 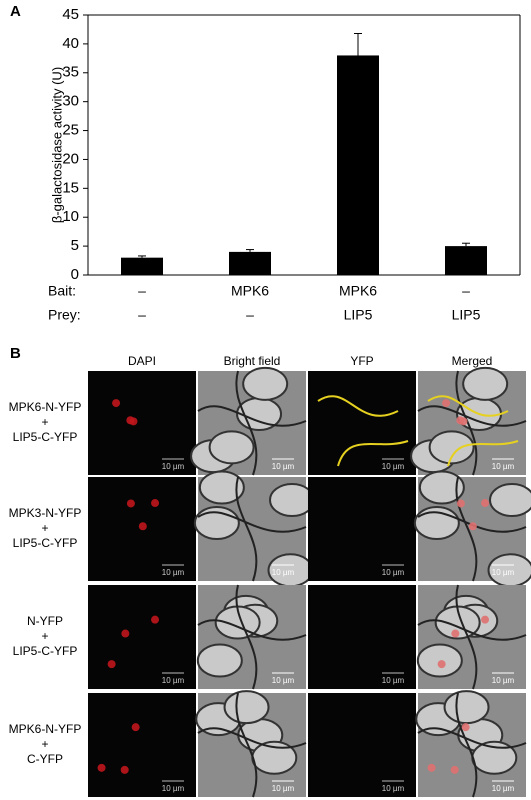 I want to click on panel-label: B, so click(x=15, y=353).